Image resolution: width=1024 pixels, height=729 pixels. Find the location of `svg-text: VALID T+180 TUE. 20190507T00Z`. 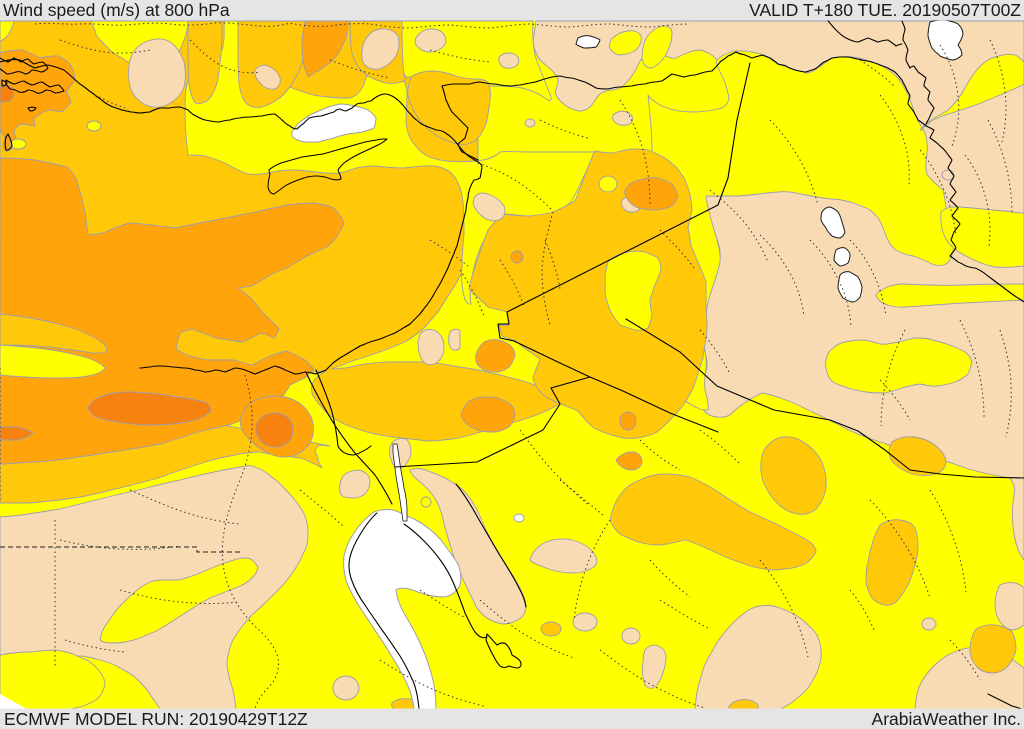

svg-text: VALID T+180 TUE. 20190507T00Z is located at coordinates (885, 10).